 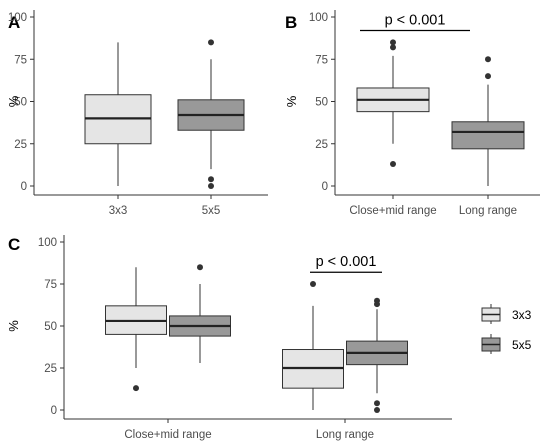 I want to click on legend-item: 5x5, so click(x=506, y=344).